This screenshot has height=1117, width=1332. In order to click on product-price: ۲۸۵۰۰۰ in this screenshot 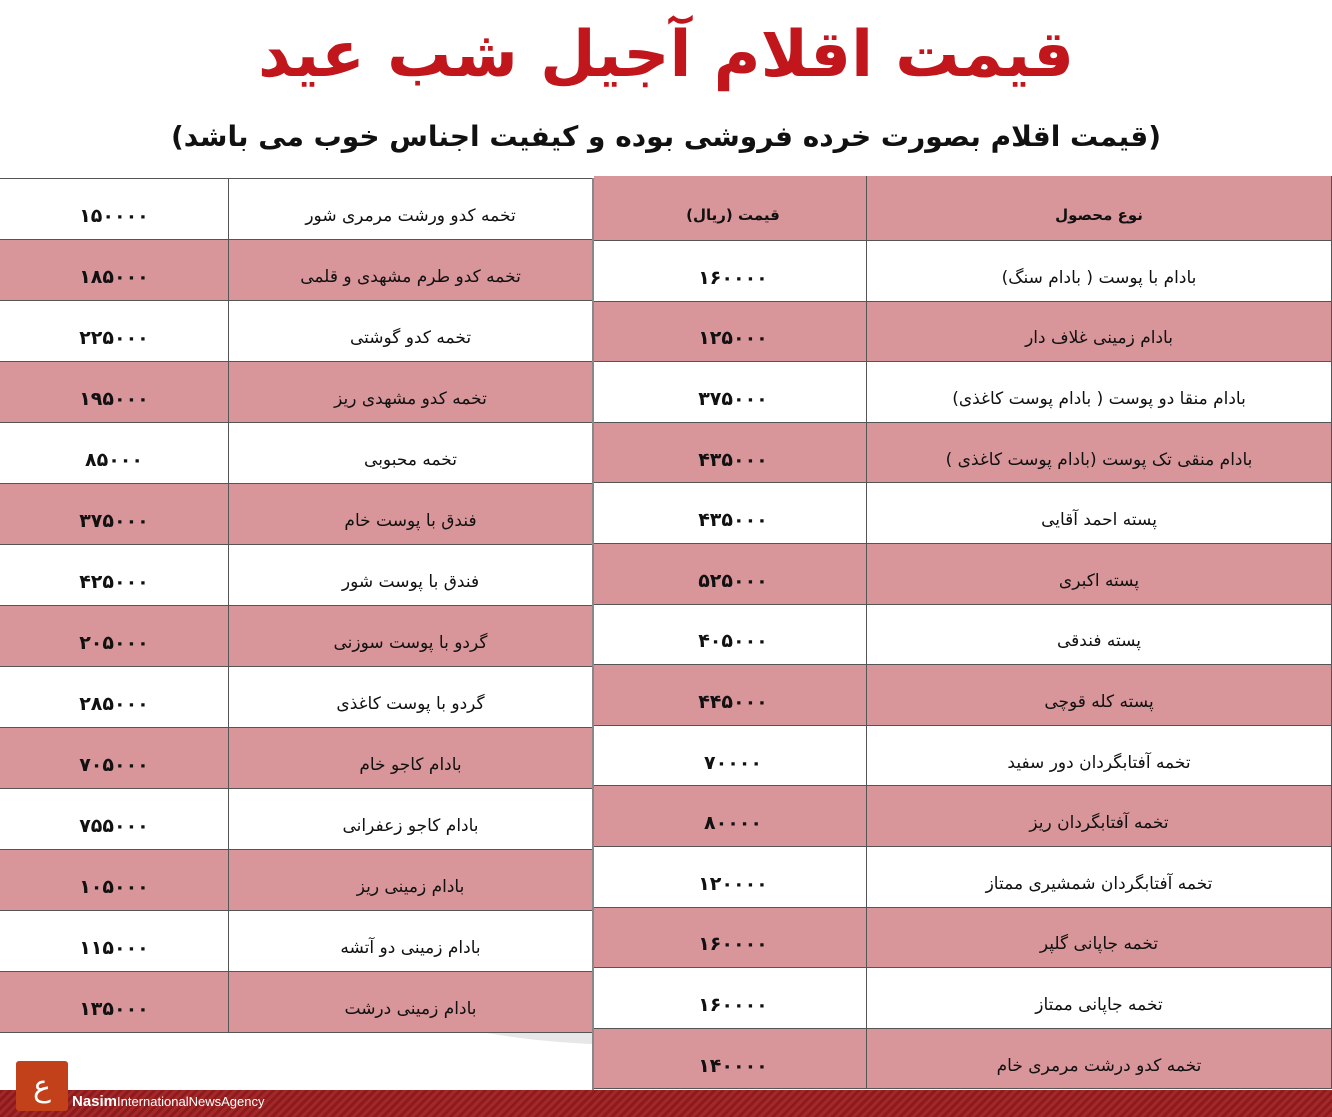, I will do `click(114, 704)`.